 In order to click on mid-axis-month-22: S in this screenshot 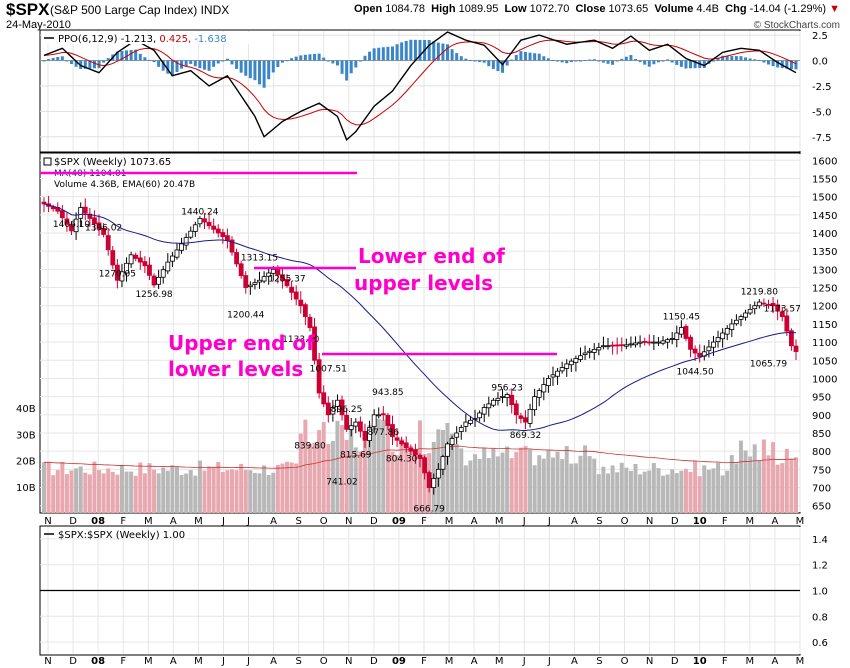, I will do `click(599, 521)`.